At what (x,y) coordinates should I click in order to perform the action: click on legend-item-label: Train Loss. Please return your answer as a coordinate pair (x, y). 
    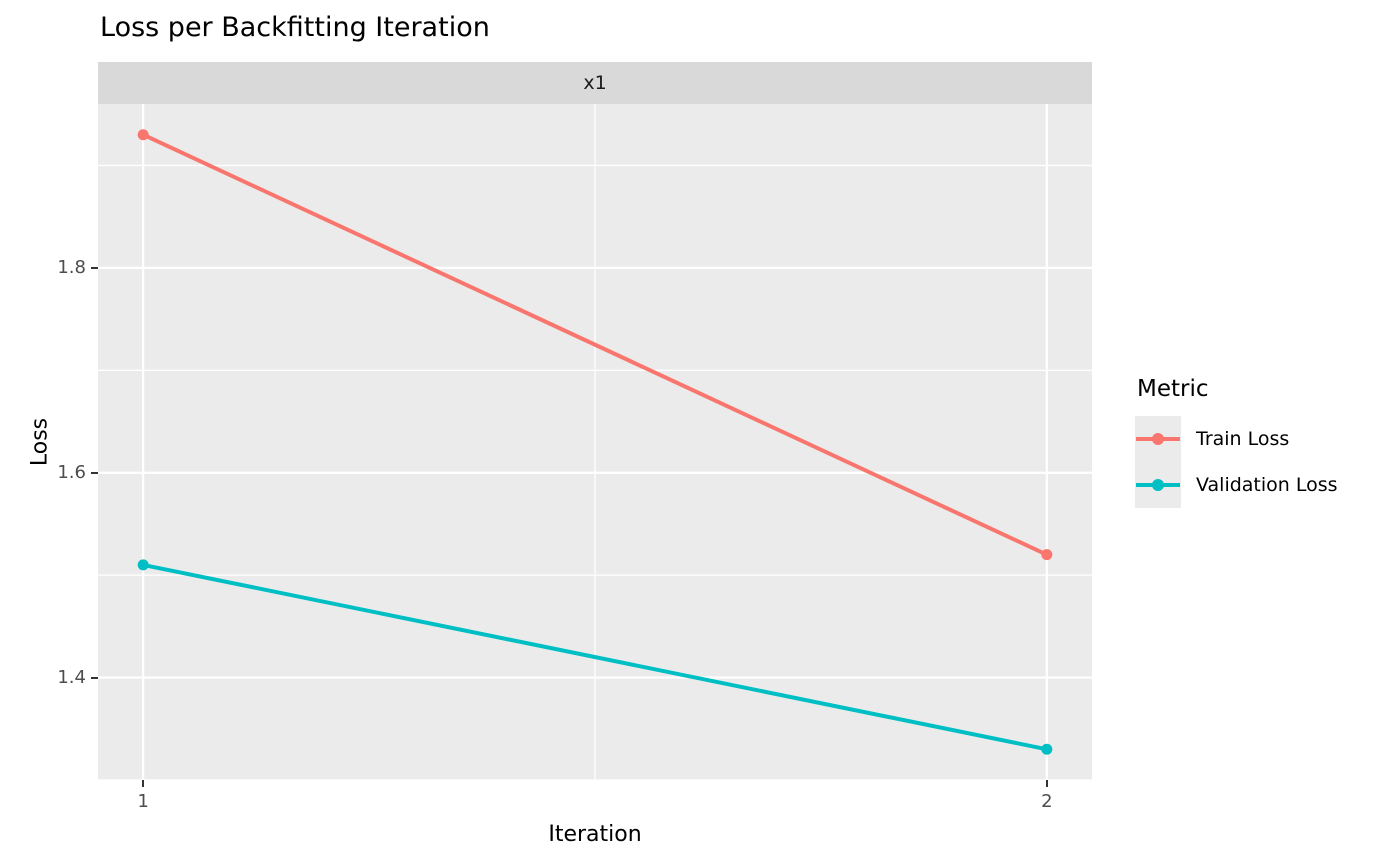
    Looking at the image, I should click on (1243, 439).